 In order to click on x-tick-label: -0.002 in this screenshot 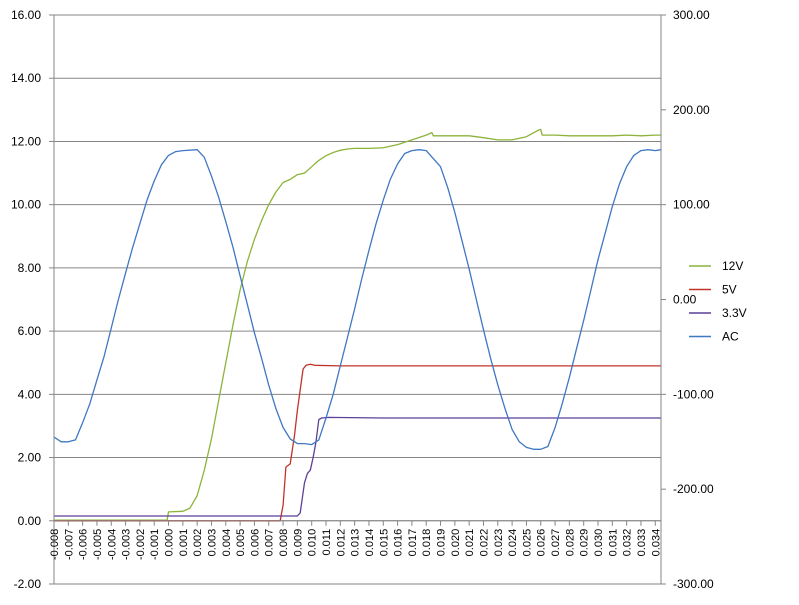, I will do `click(141, 544)`.